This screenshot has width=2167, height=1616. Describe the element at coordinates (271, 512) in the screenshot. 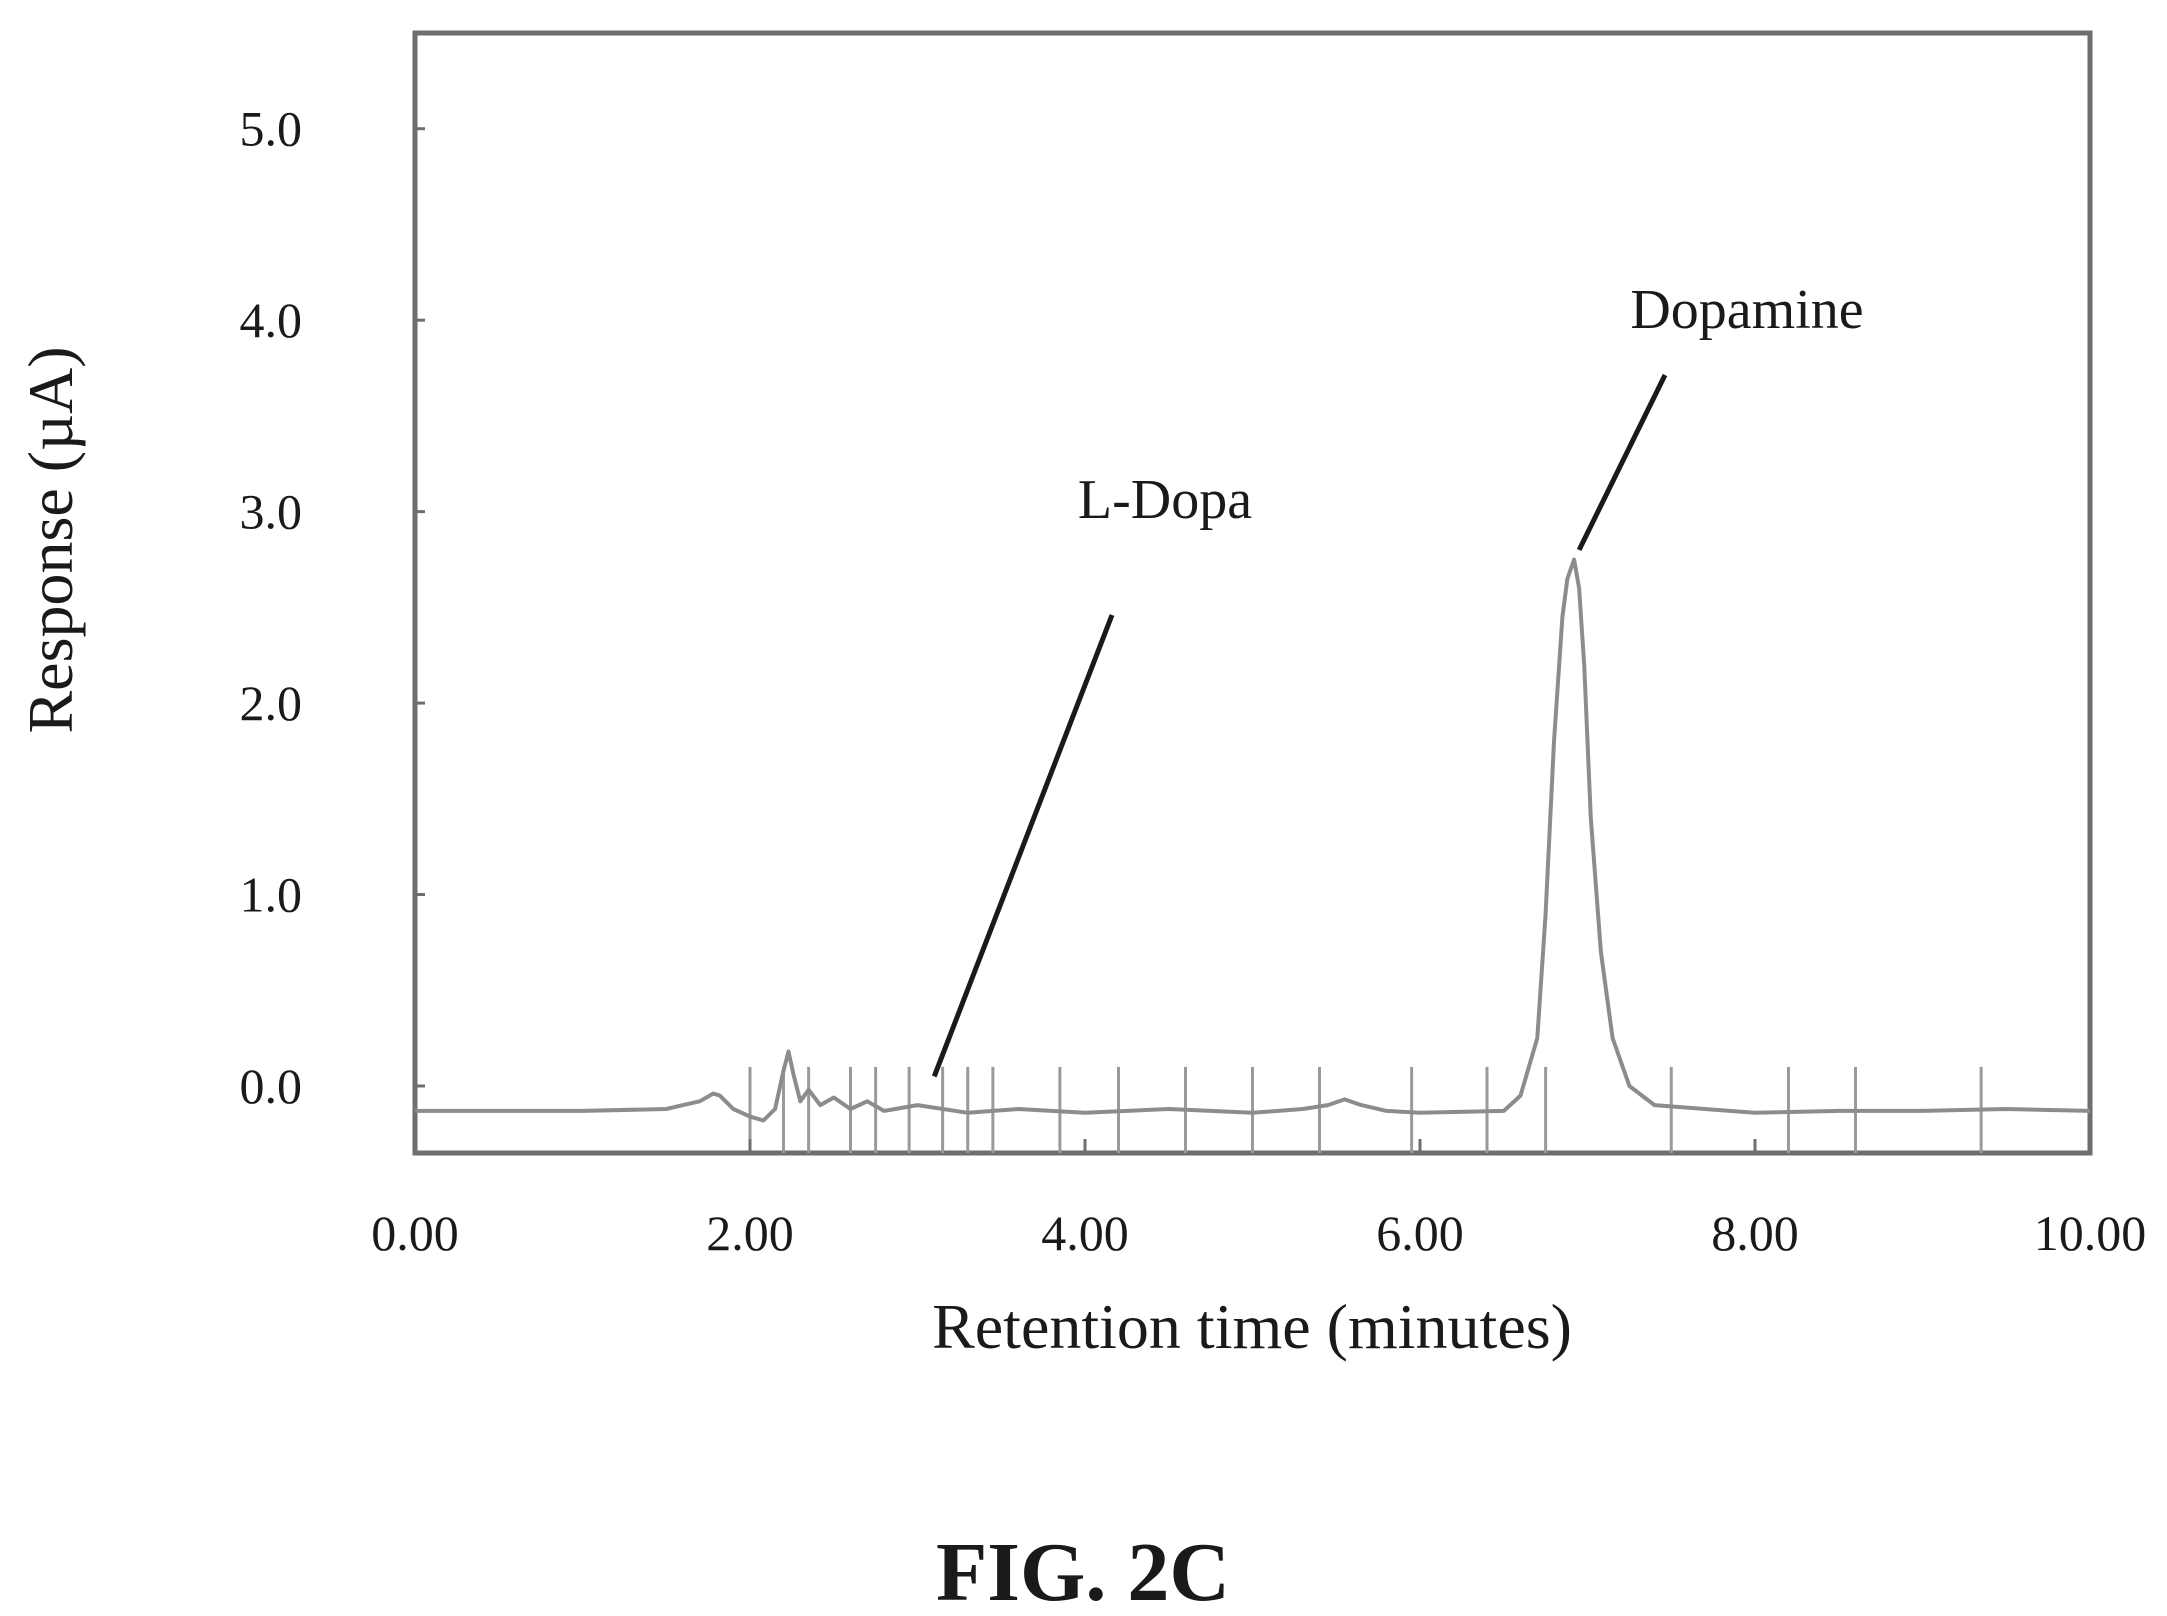

I see `y-tick-label: 3.0` at that location.